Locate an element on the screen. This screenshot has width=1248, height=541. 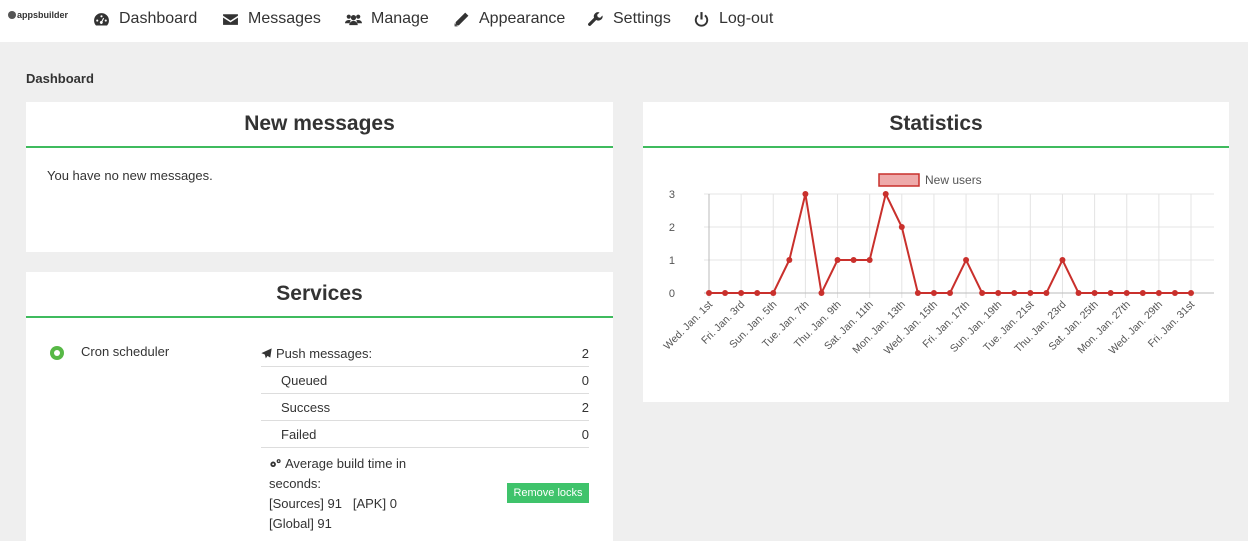
row-label: Failed is located at coordinates (299, 434).